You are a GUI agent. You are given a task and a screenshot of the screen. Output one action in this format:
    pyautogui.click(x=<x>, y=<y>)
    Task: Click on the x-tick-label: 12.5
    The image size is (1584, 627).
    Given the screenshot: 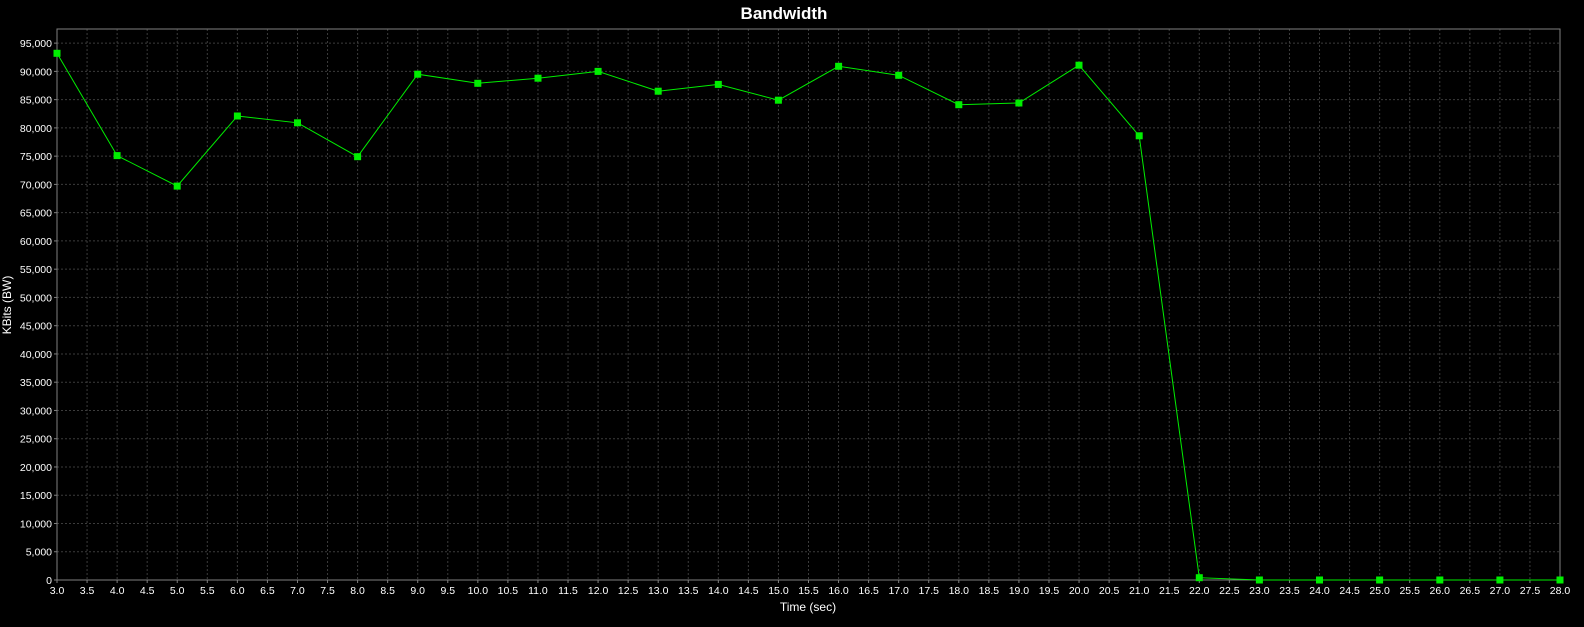 What is the action you would take?
    pyautogui.click(x=628, y=591)
    